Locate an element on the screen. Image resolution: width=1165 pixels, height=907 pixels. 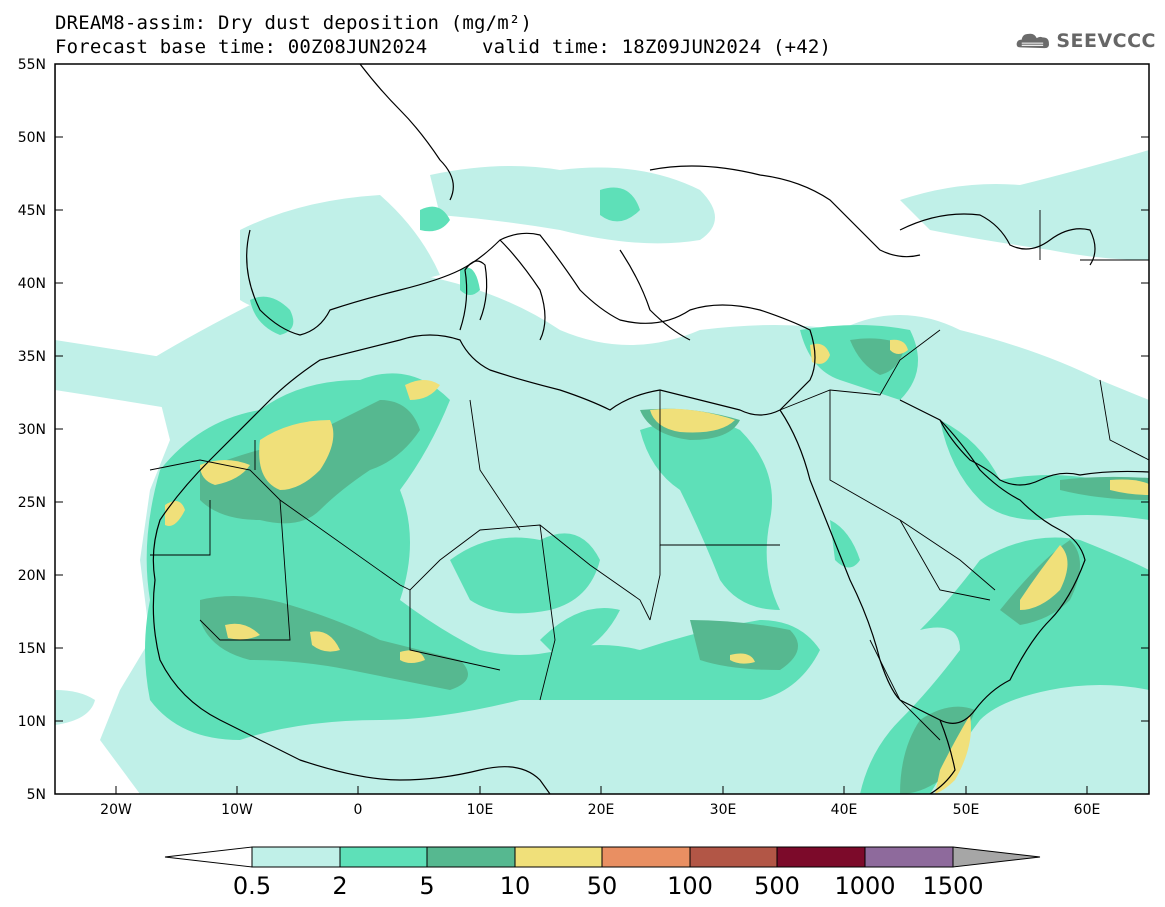
valid-time: valid time: 18Z09JUN2024 (+42) is located at coordinates (657, 47).